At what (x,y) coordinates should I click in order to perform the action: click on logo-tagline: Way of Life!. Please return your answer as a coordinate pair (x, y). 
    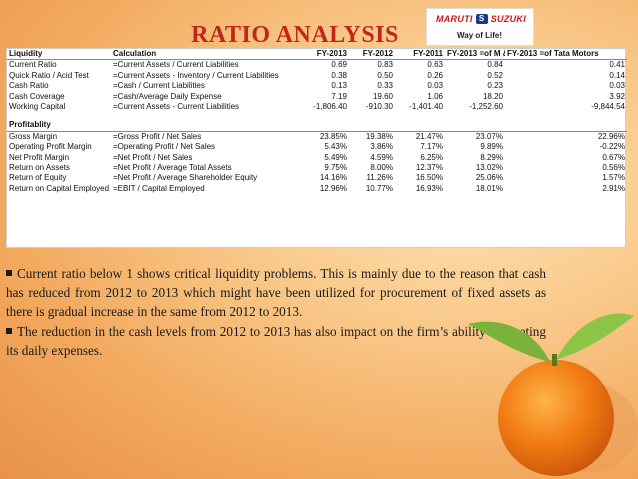
    Looking at the image, I should click on (480, 35).